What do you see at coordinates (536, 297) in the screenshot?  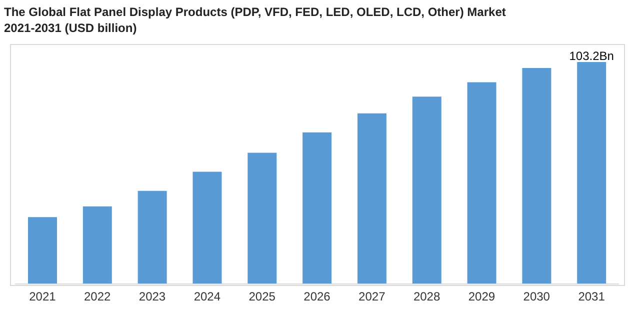 I see `x-tick-label: 2030` at bounding box center [536, 297].